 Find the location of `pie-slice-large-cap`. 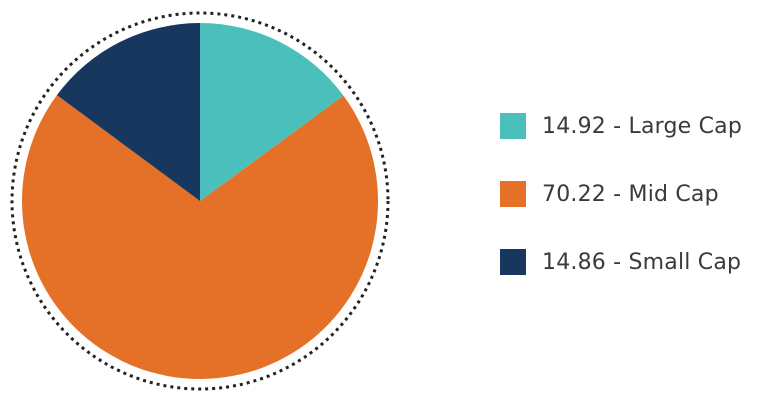

pie-slice-large-cap is located at coordinates (272, 112).